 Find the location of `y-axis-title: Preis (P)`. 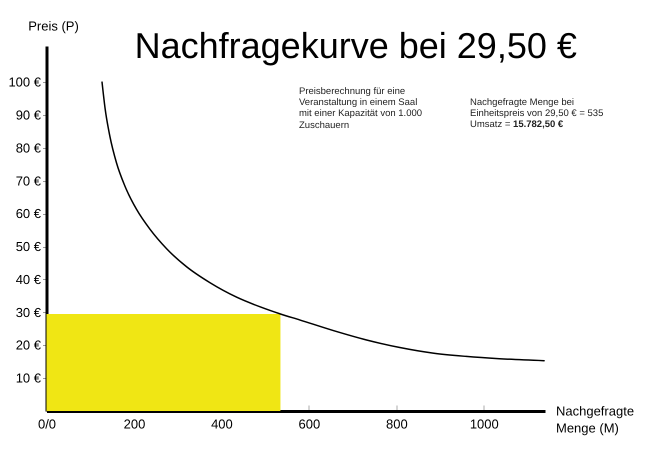

y-axis-title: Preis (P) is located at coordinates (53, 26).